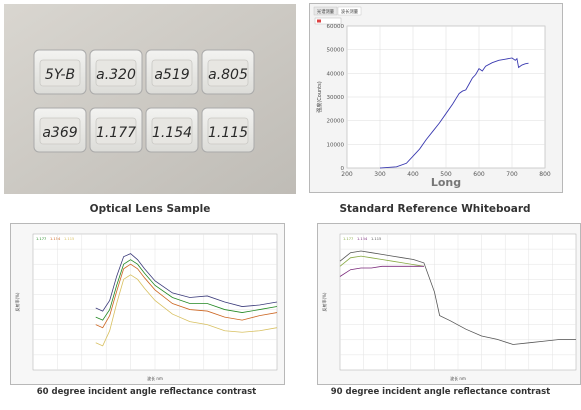 This screenshot has height=410, width=581. What do you see at coordinates (319, 96) in the screenshot?
I see `whiteboard-y-label: 强度(Counts)` at bounding box center [319, 96].